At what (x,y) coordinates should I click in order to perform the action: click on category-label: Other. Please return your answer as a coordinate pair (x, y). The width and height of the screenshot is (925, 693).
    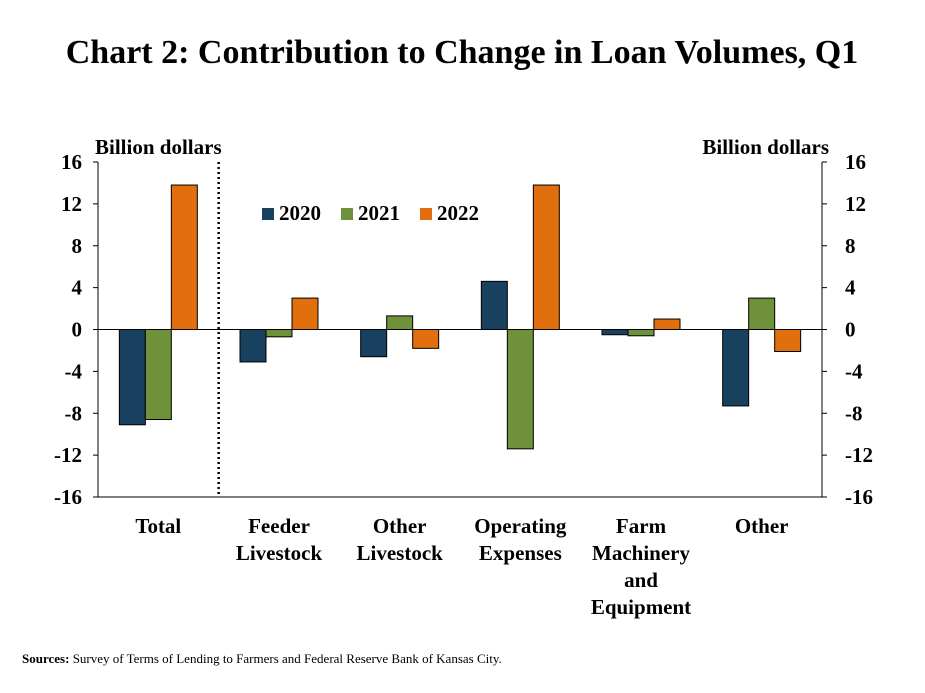
    Looking at the image, I should click on (762, 526).